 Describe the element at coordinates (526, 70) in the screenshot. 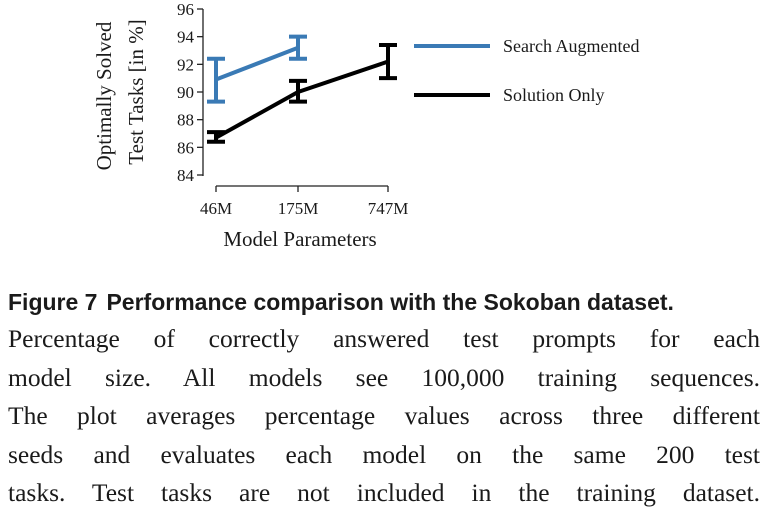

I see `legend: Search Augmented Solution Only` at that location.